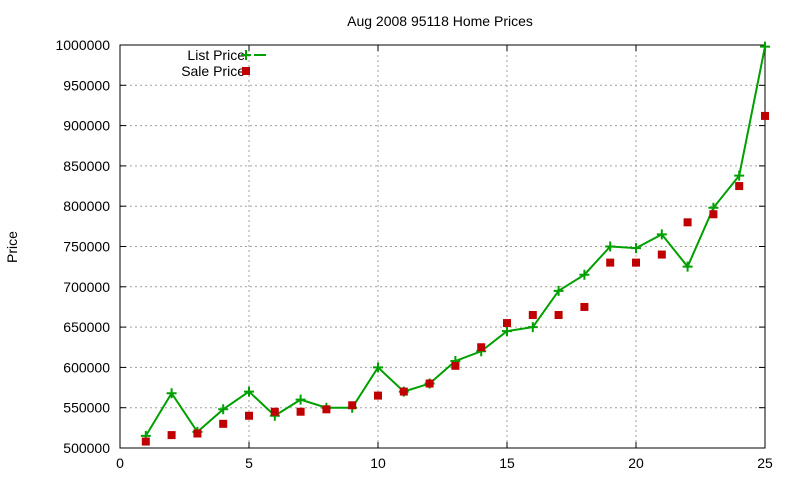 The width and height of the screenshot is (800, 480). I want to click on y-tick-label: 700000, so click(86, 287).